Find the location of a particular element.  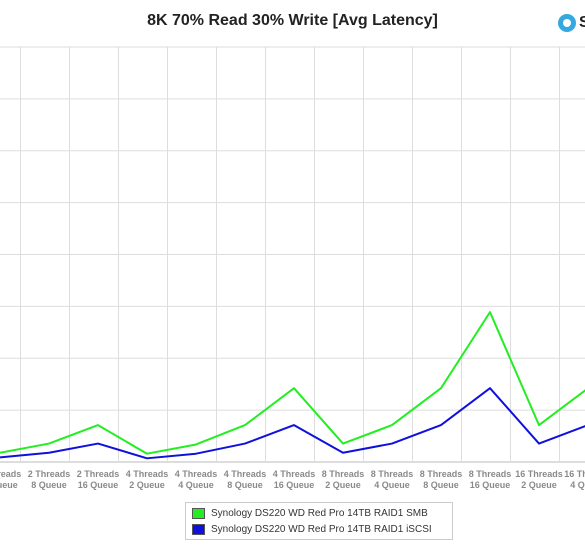

series-line-iscsi is located at coordinates (292, 423).